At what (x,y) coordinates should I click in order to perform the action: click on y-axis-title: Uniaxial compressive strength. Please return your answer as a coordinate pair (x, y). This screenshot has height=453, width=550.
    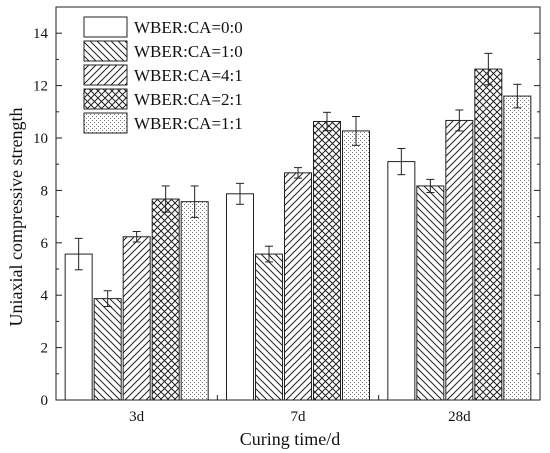
    Looking at the image, I should click on (16, 217).